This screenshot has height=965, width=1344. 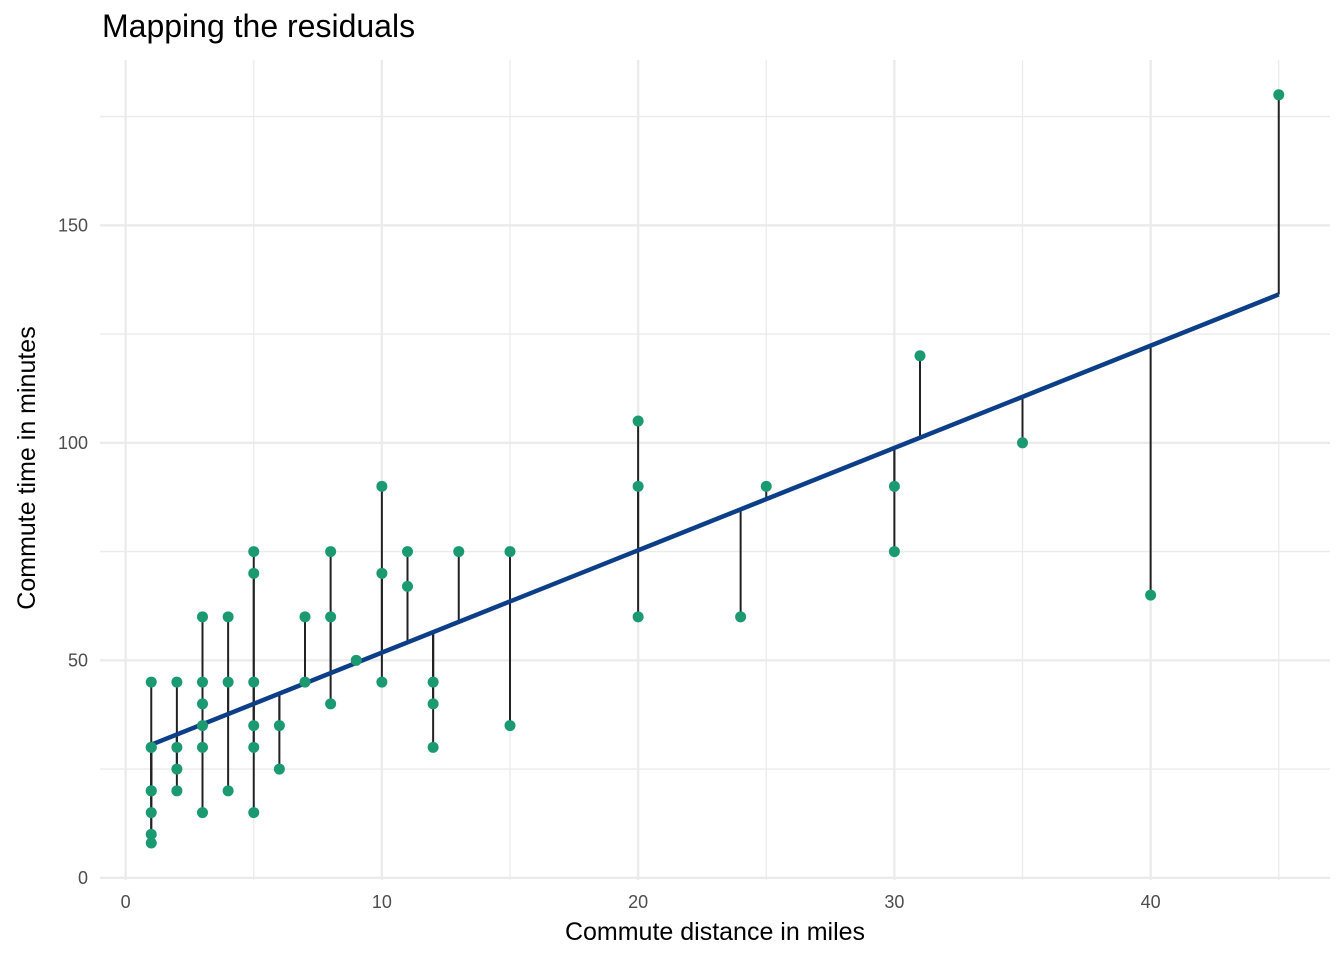 I want to click on x-axis-title: Commute distance in miles, so click(x=715, y=932).